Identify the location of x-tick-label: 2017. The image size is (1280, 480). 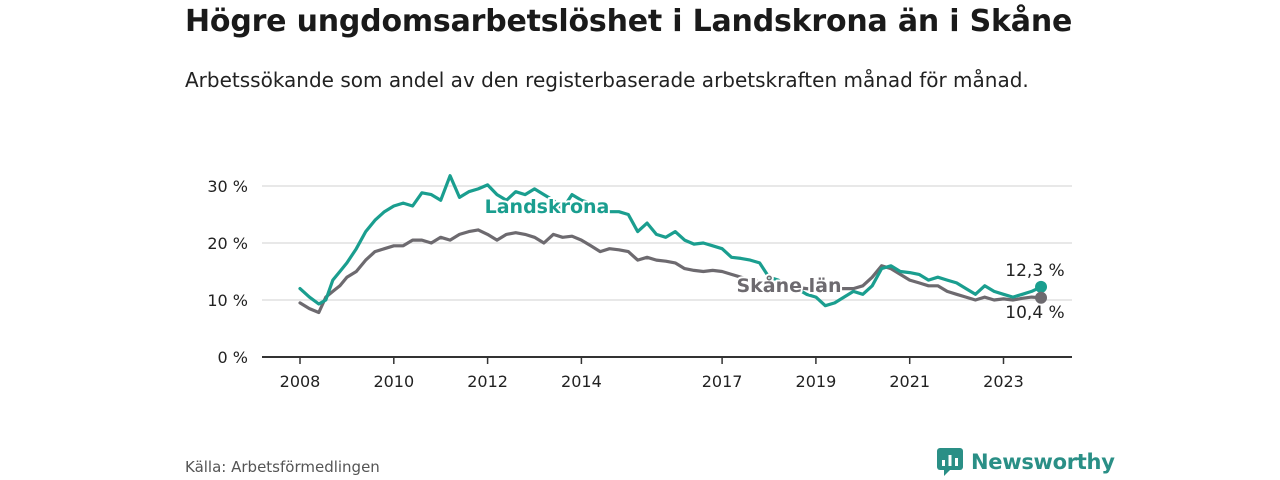
(722, 381).